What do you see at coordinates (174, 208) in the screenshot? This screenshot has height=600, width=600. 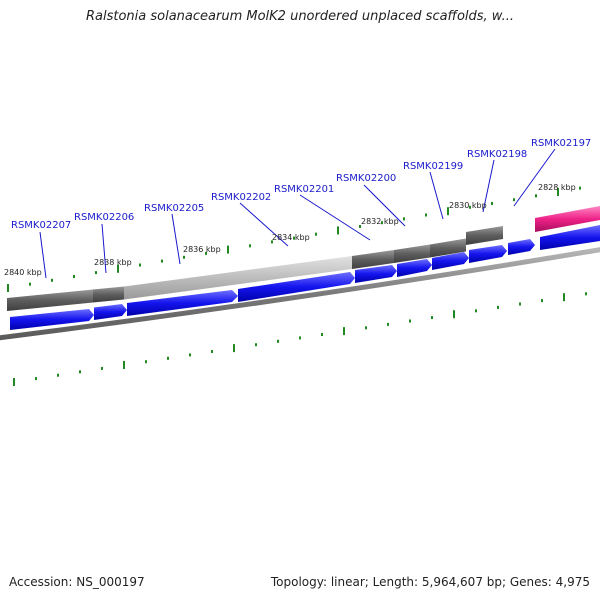 I see `gene-label: RSMK02205` at bounding box center [174, 208].